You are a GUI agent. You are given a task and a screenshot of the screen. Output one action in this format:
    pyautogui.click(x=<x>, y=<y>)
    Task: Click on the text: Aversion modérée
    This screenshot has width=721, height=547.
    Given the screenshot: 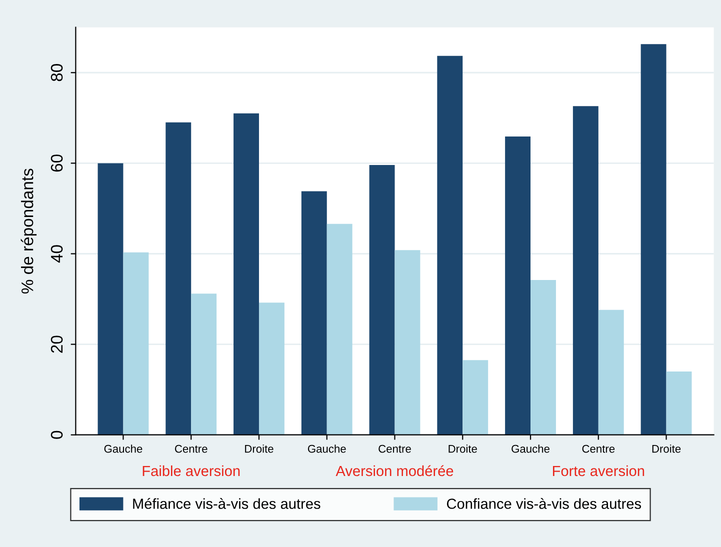 What is the action you would take?
    pyautogui.click(x=395, y=470)
    